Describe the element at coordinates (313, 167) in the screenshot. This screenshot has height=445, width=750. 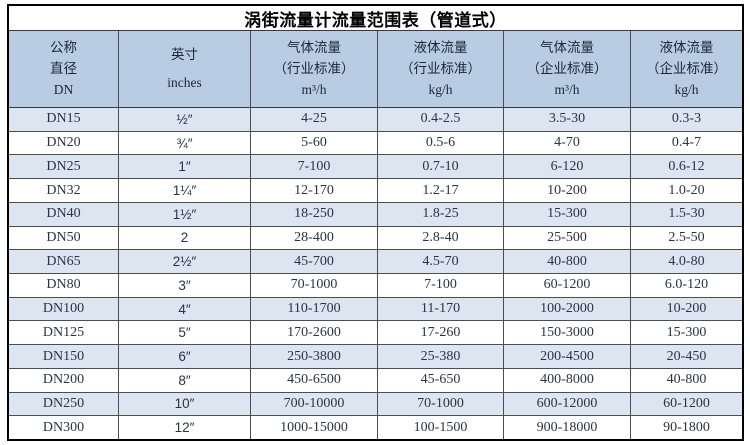
I see `flow-range-cell: 7-100` at that location.